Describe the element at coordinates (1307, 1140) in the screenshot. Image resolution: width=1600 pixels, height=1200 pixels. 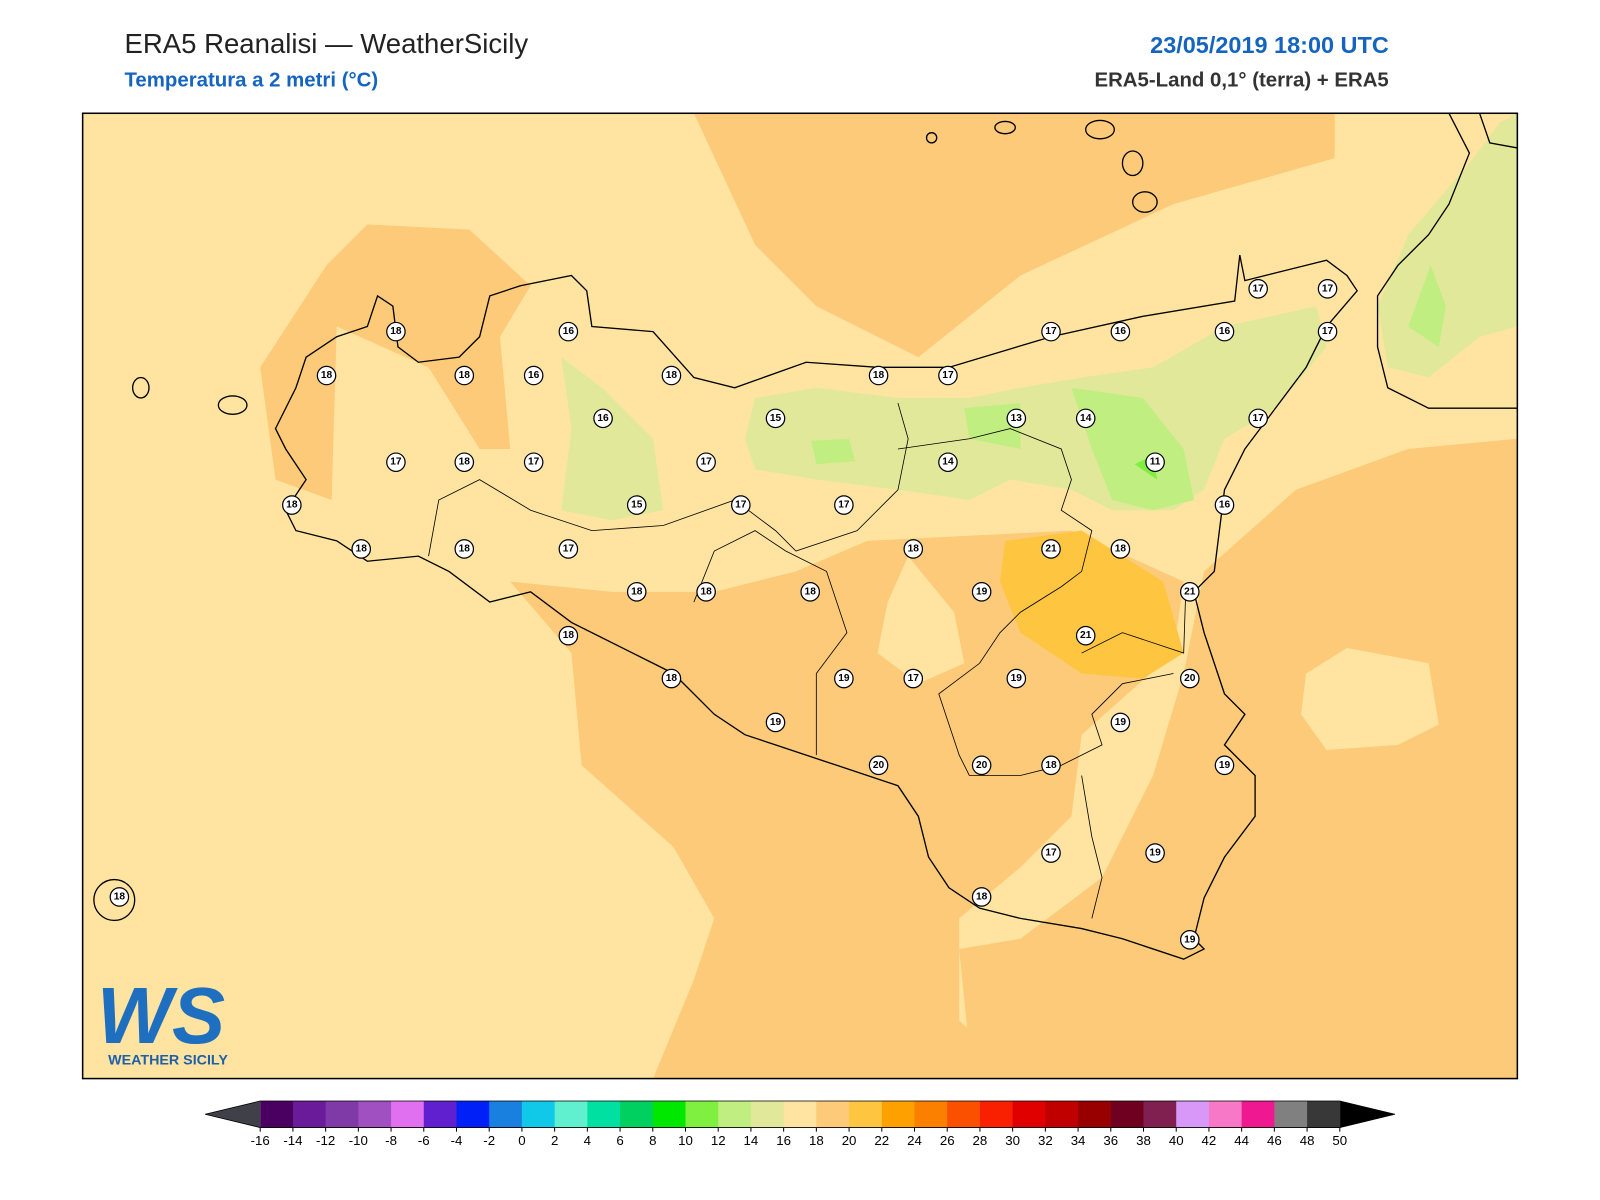
I see `colorbar-tick-label: 48` at that location.